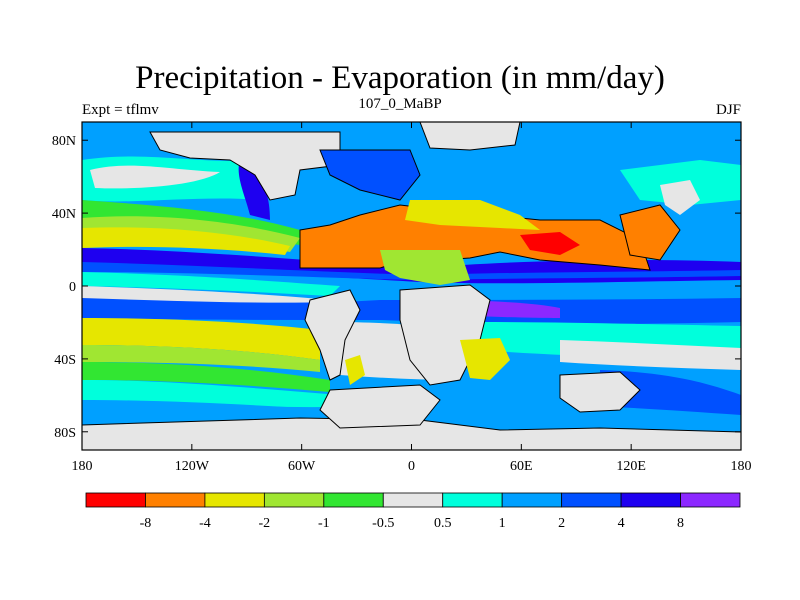 The image size is (800, 600). I want to click on field-africa-south-yellow, so click(485, 359).